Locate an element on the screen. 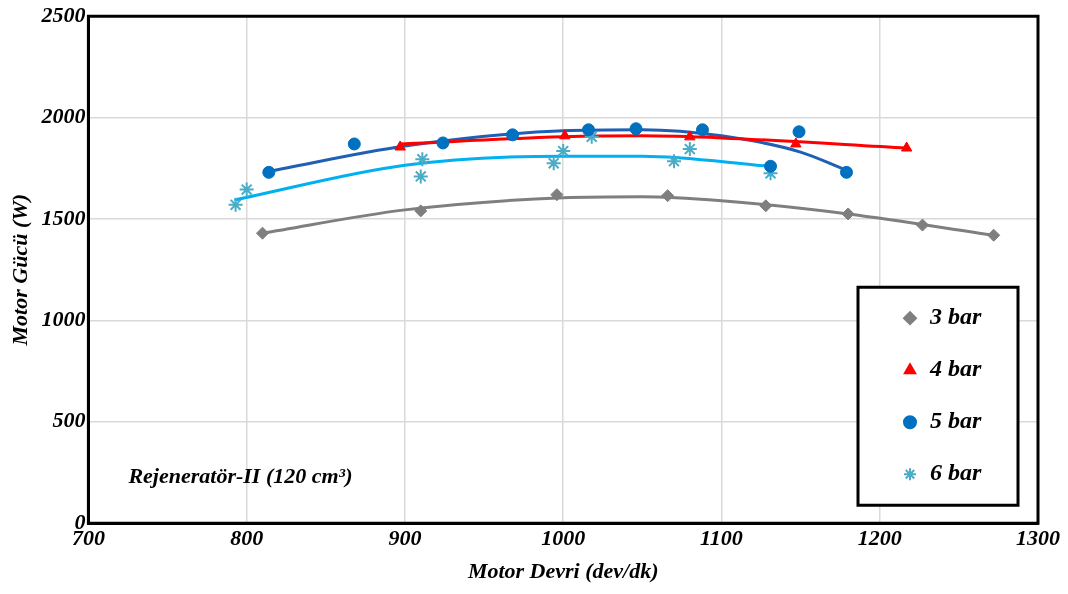 The height and width of the screenshot is (594, 1068). x-tick-label: 1200 is located at coordinates (879, 538).